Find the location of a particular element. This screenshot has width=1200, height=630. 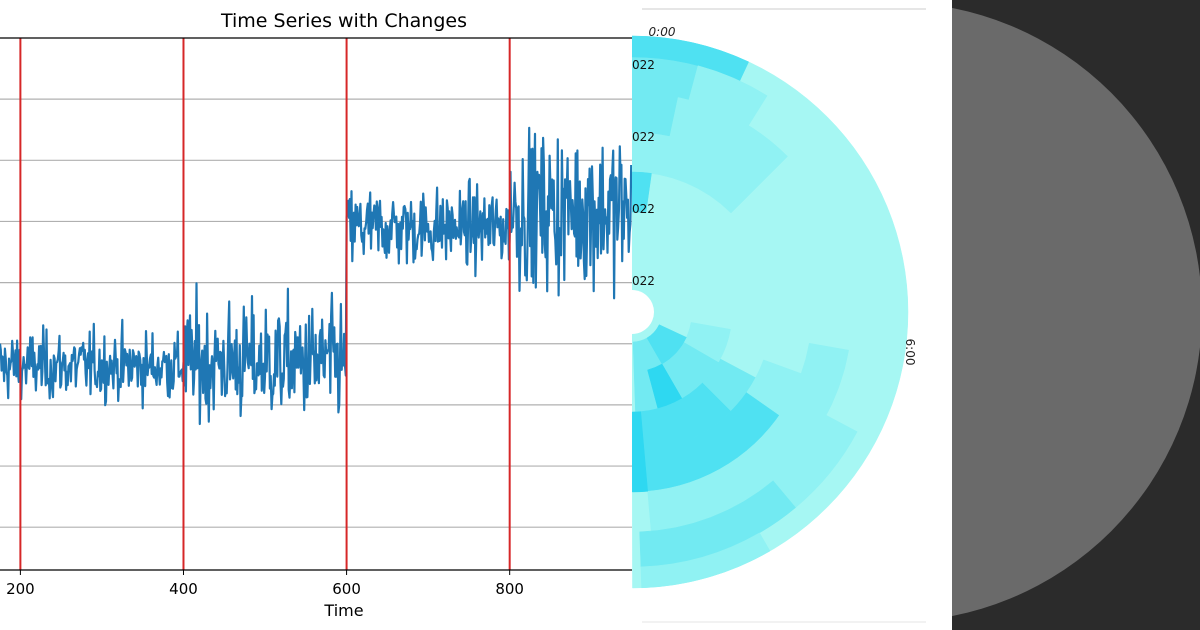

ring-labels: 022 022 022 022 is located at coordinates (643, 173).